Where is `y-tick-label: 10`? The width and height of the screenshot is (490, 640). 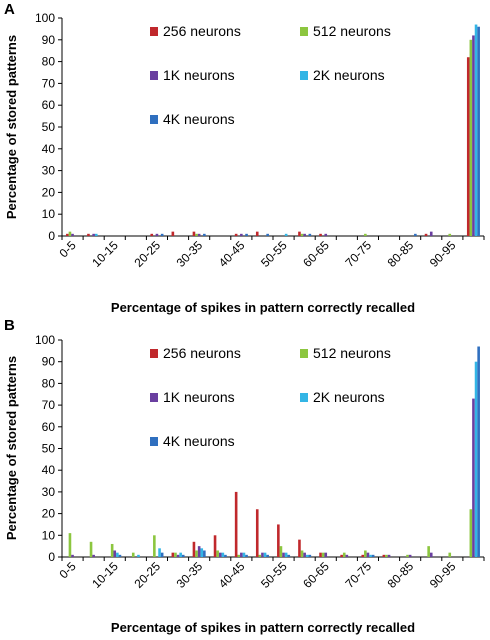
y-tick-label: 10 is located at coordinates (49, 214).